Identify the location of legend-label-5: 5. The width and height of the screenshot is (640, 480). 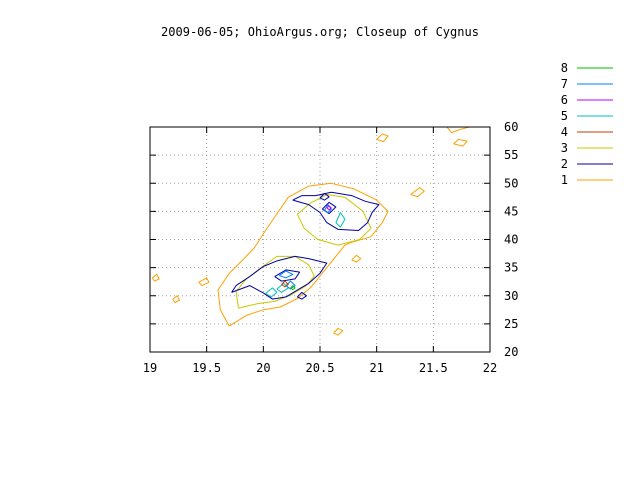
(564, 116).